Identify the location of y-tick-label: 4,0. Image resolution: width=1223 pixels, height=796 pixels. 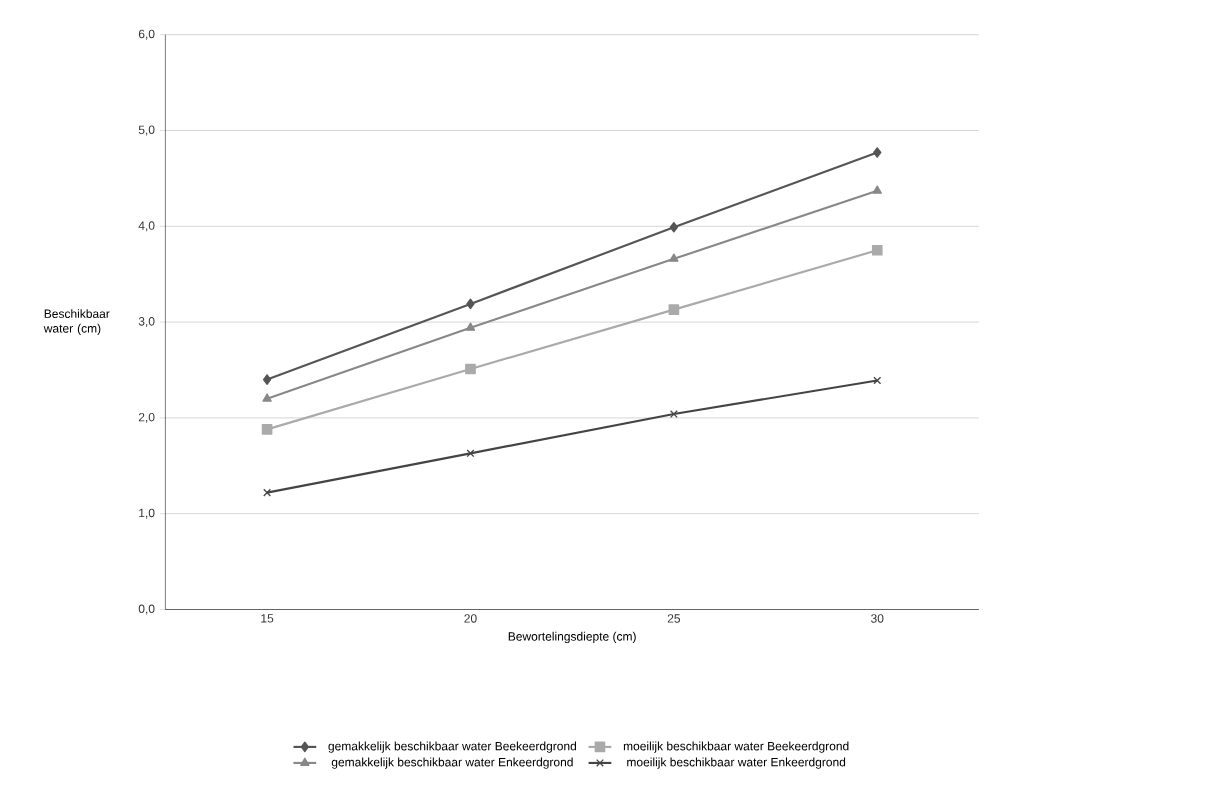
(146, 226).